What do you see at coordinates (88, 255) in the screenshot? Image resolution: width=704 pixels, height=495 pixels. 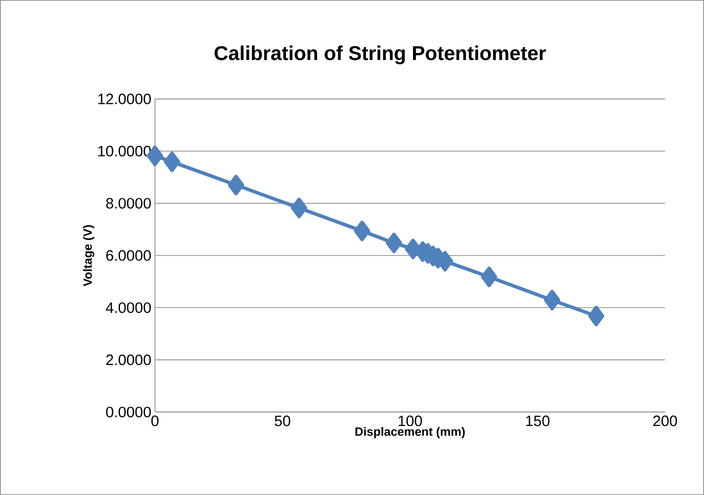 I see `y-axis-title: Voltage (V)` at bounding box center [88, 255].